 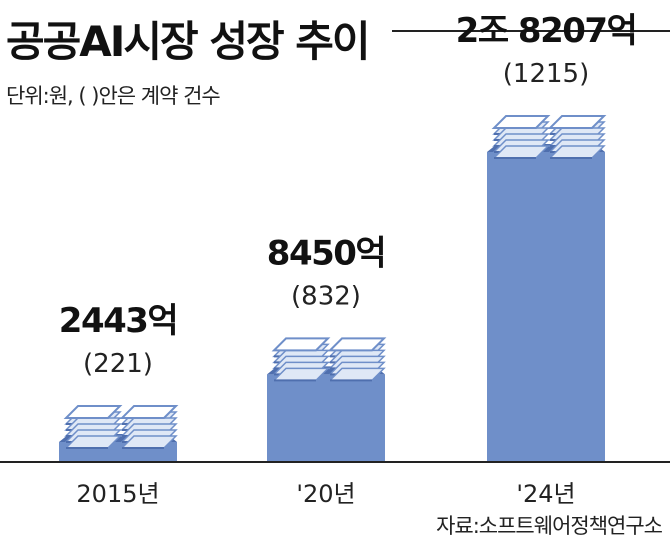 What do you see at coordinates (546, 74) in the screenshot?
I see `count-label-2: (1215)` at bounding box center [546, 74].